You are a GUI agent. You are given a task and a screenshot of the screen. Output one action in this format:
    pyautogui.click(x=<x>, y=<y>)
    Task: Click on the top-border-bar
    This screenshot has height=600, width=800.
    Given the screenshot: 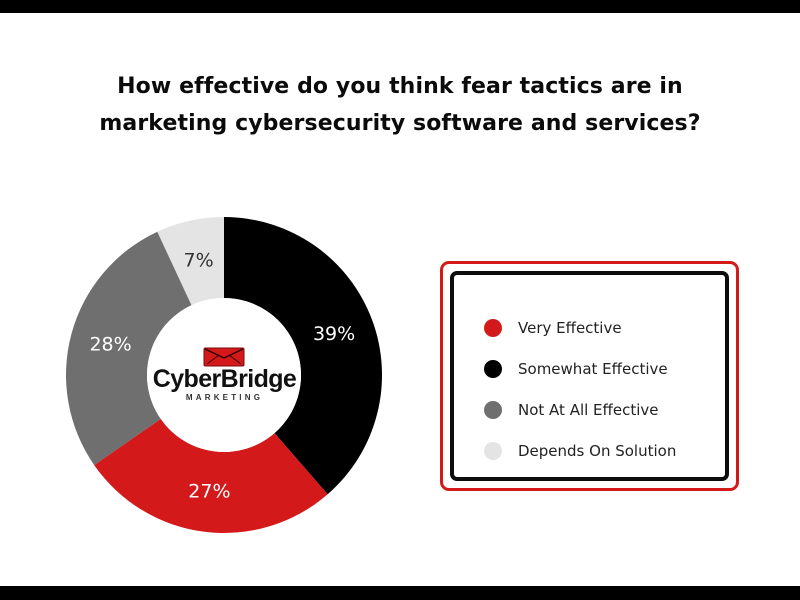 What is the action you would take?
    pyautogui.click(x=400, y=6)
    